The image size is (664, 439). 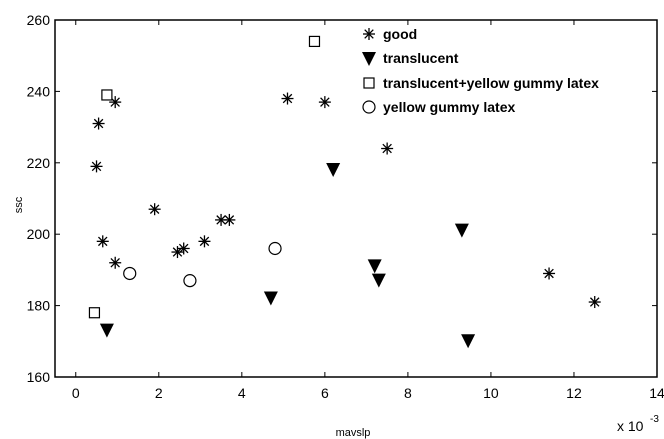 I want to click on x-tick-label: 12, so click(x=574, y=393).